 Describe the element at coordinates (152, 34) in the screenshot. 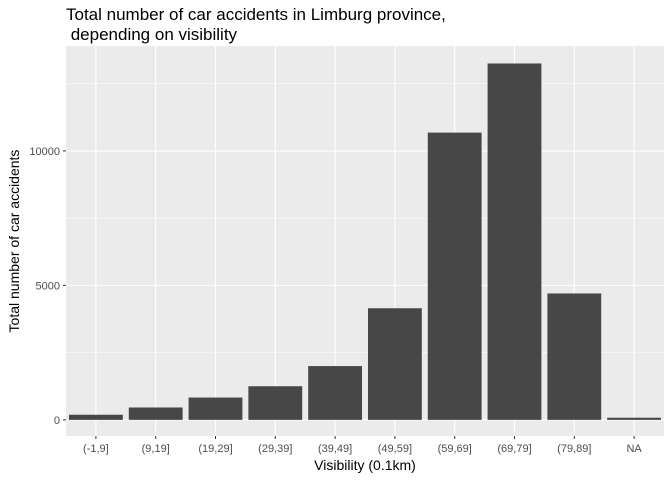

I see `chart-title-line: depending on visibility` at that location.